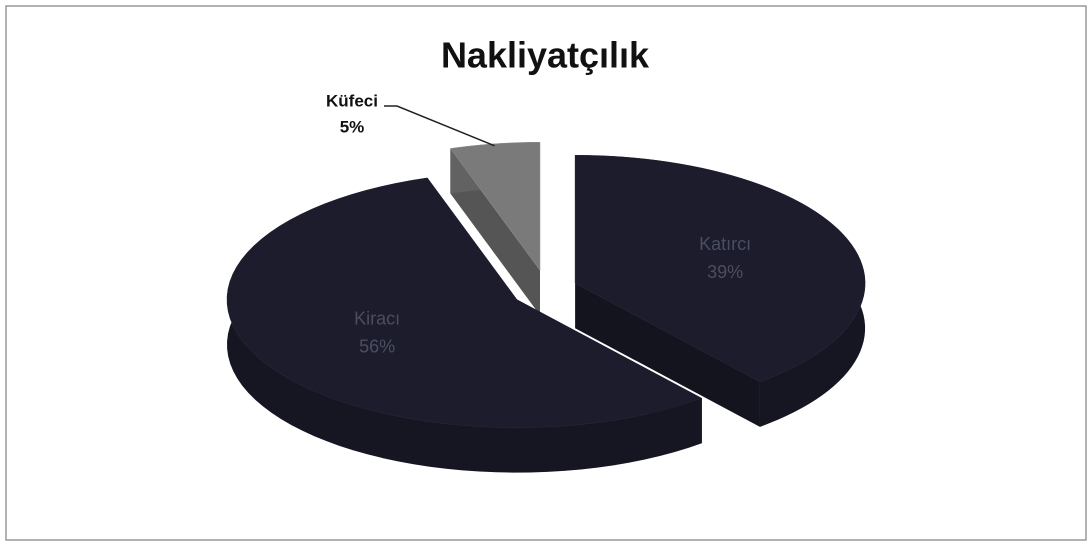  Describe the element at coordinates (725, 244) in the screenshot. I see `slice-label: Katırcı` at that location.